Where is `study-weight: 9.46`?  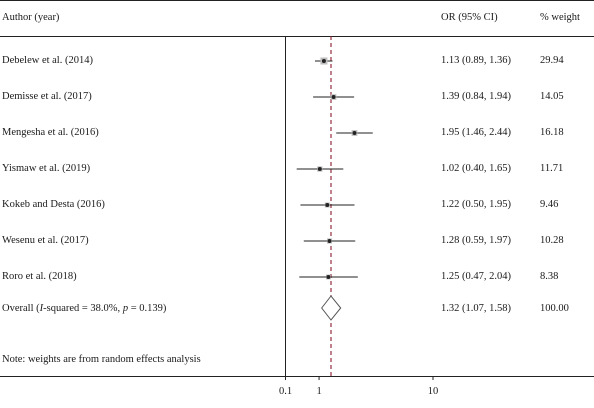
study-weight: 9.46 is located at coordinates (549, 204).